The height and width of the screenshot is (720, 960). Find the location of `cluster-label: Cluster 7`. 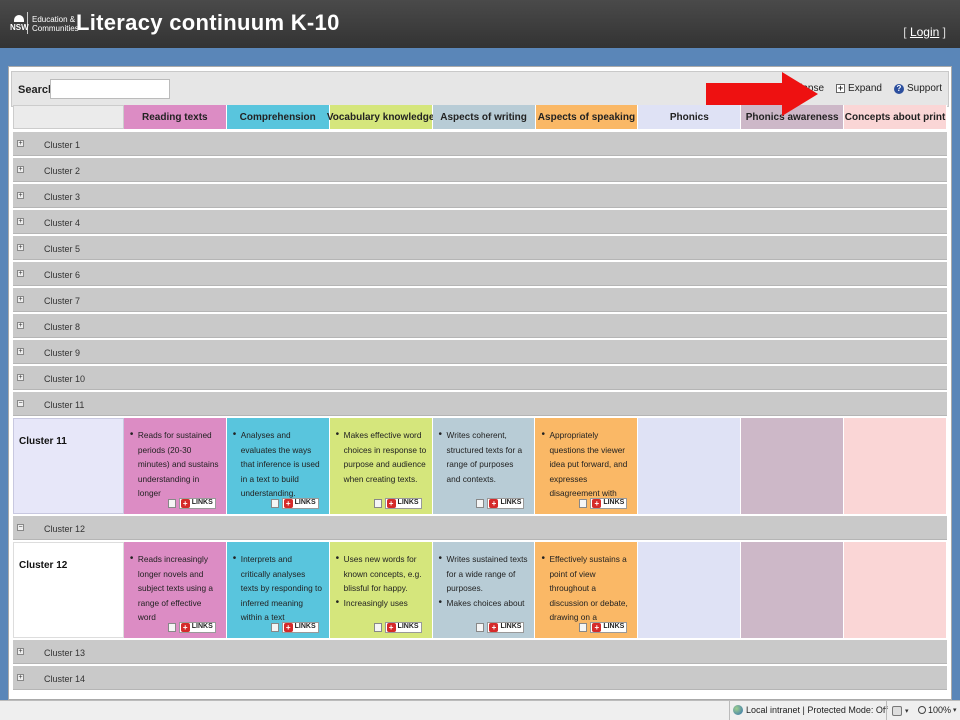

cluster-label: Cluster 7 is located at coordinates (62, 301).